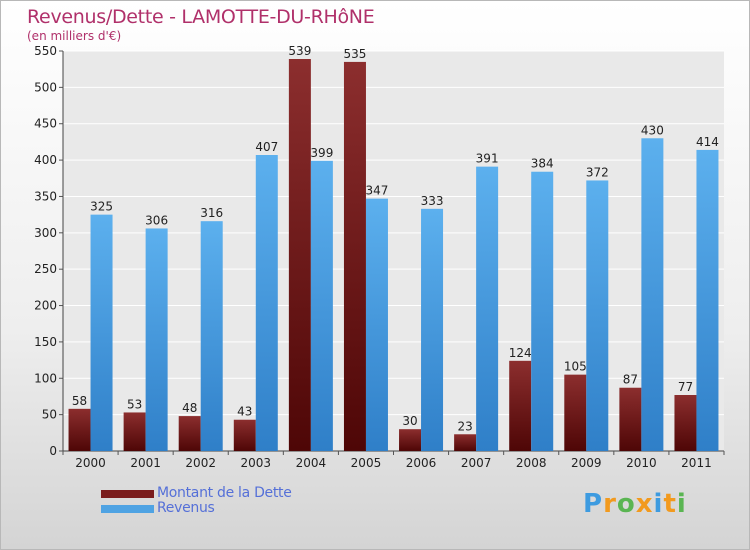 The image size is (750, 550). Describe the element at coordinates (707, 142) in the screenshot. I see `data-label-revenus: 414` at that location.